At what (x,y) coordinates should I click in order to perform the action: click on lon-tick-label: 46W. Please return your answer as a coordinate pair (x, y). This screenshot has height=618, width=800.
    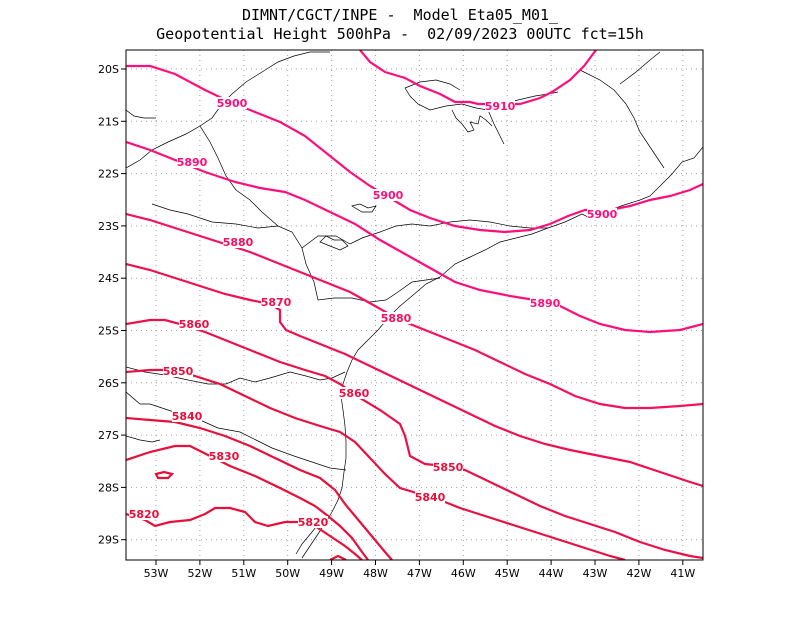
    Looking at the image, I should click on (463, 573).